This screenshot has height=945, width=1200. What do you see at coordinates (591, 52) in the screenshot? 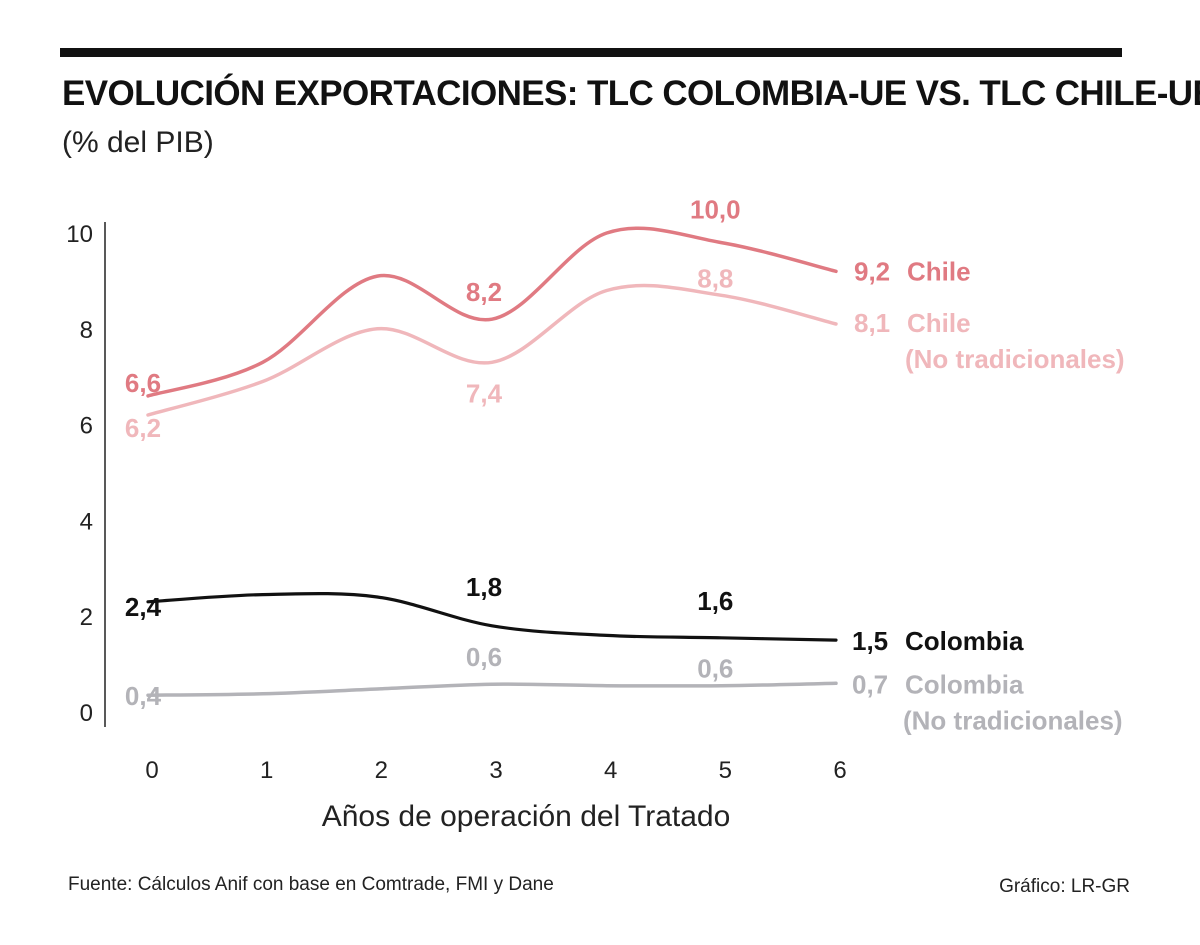
I see `top-rule` at bounding box center [591, 52].